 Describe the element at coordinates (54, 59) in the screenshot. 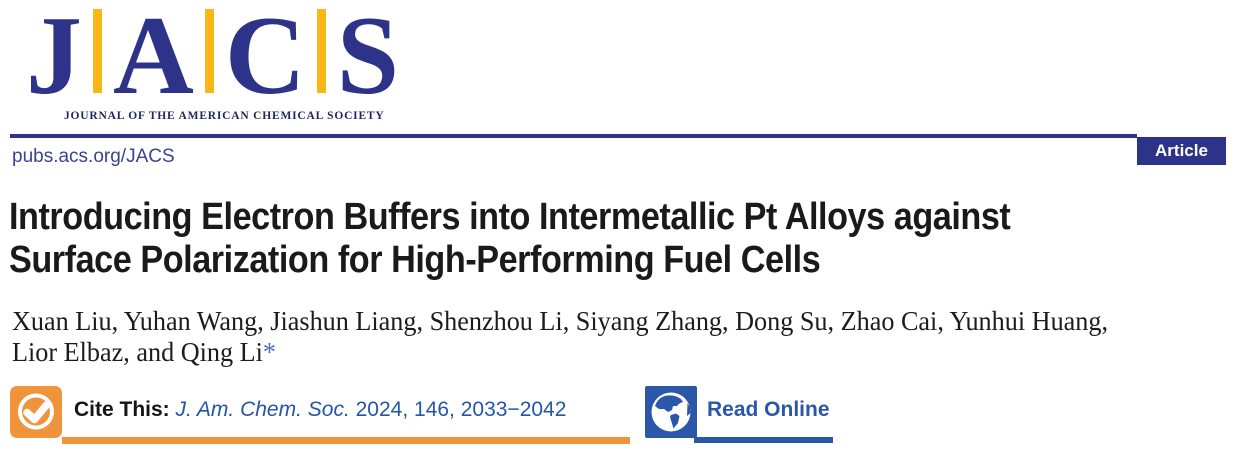

I see `logo-letter-j: J` at that location.